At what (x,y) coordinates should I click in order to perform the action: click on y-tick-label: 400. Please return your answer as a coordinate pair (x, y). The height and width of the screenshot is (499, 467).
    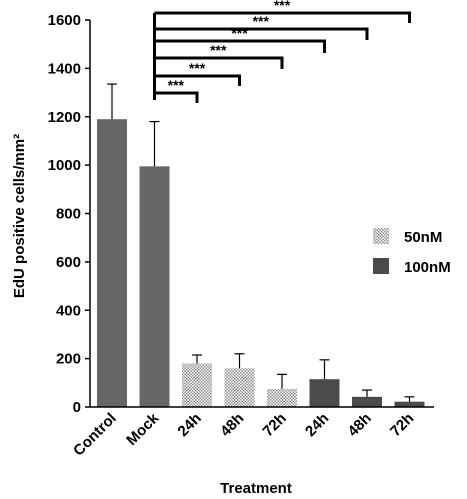
    Looking at the image, I should click on (68, 310).